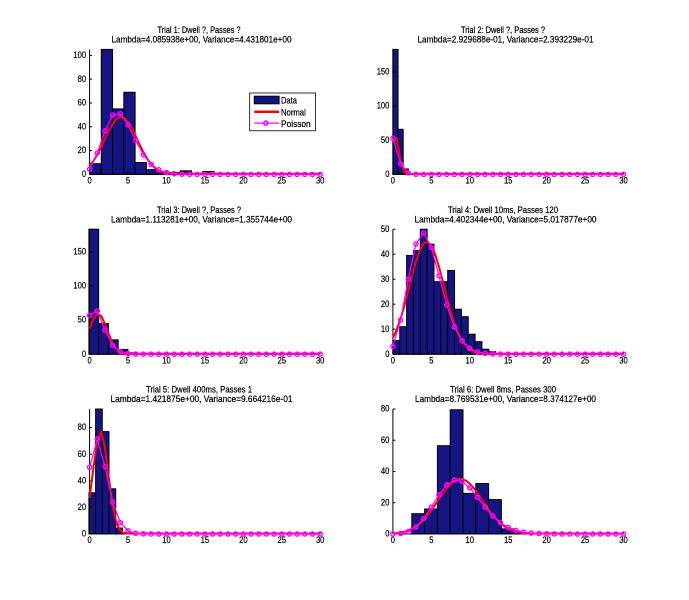 The width and height of the screenshot is (689, 600). What do you see at coordinates (293, 112) in the screenshot?
I see `svg-text: Normal` at bounding box center [293, 112].